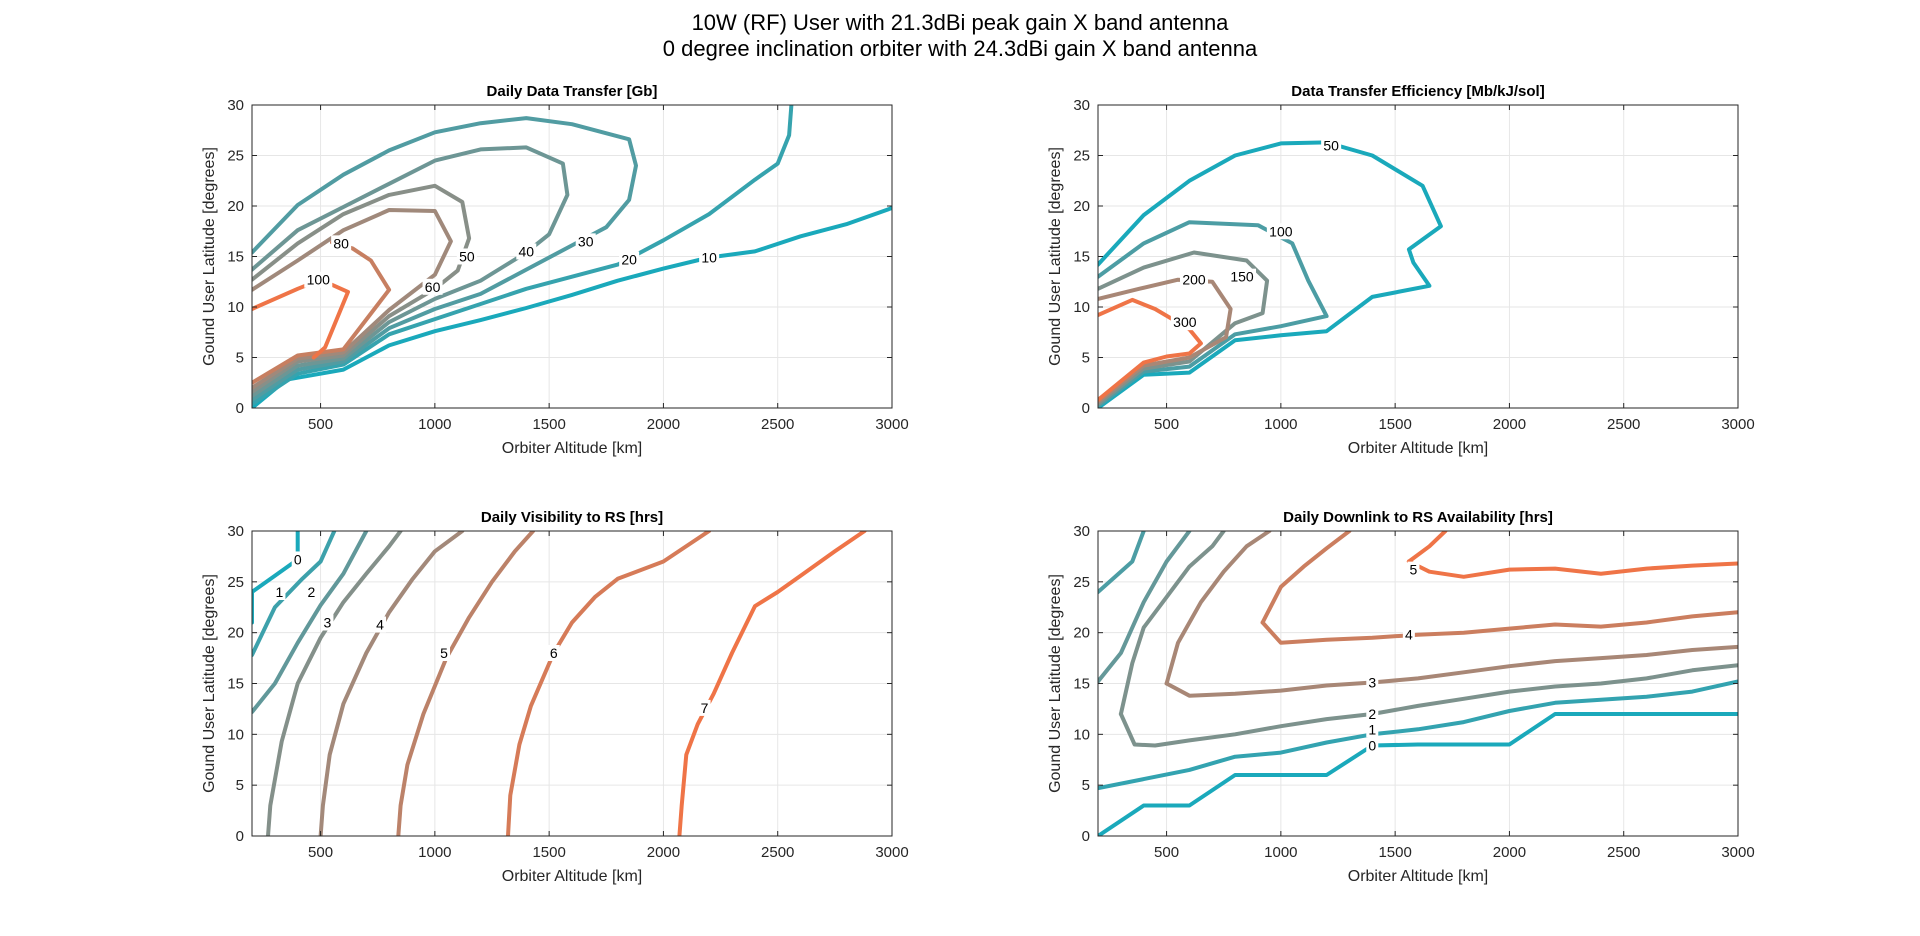 The image size is (1920, 936). What do you see at coordinates (777, 424) in the screenshot?
I see `x-tick-label: 2500` at bounding box center [777, 424].